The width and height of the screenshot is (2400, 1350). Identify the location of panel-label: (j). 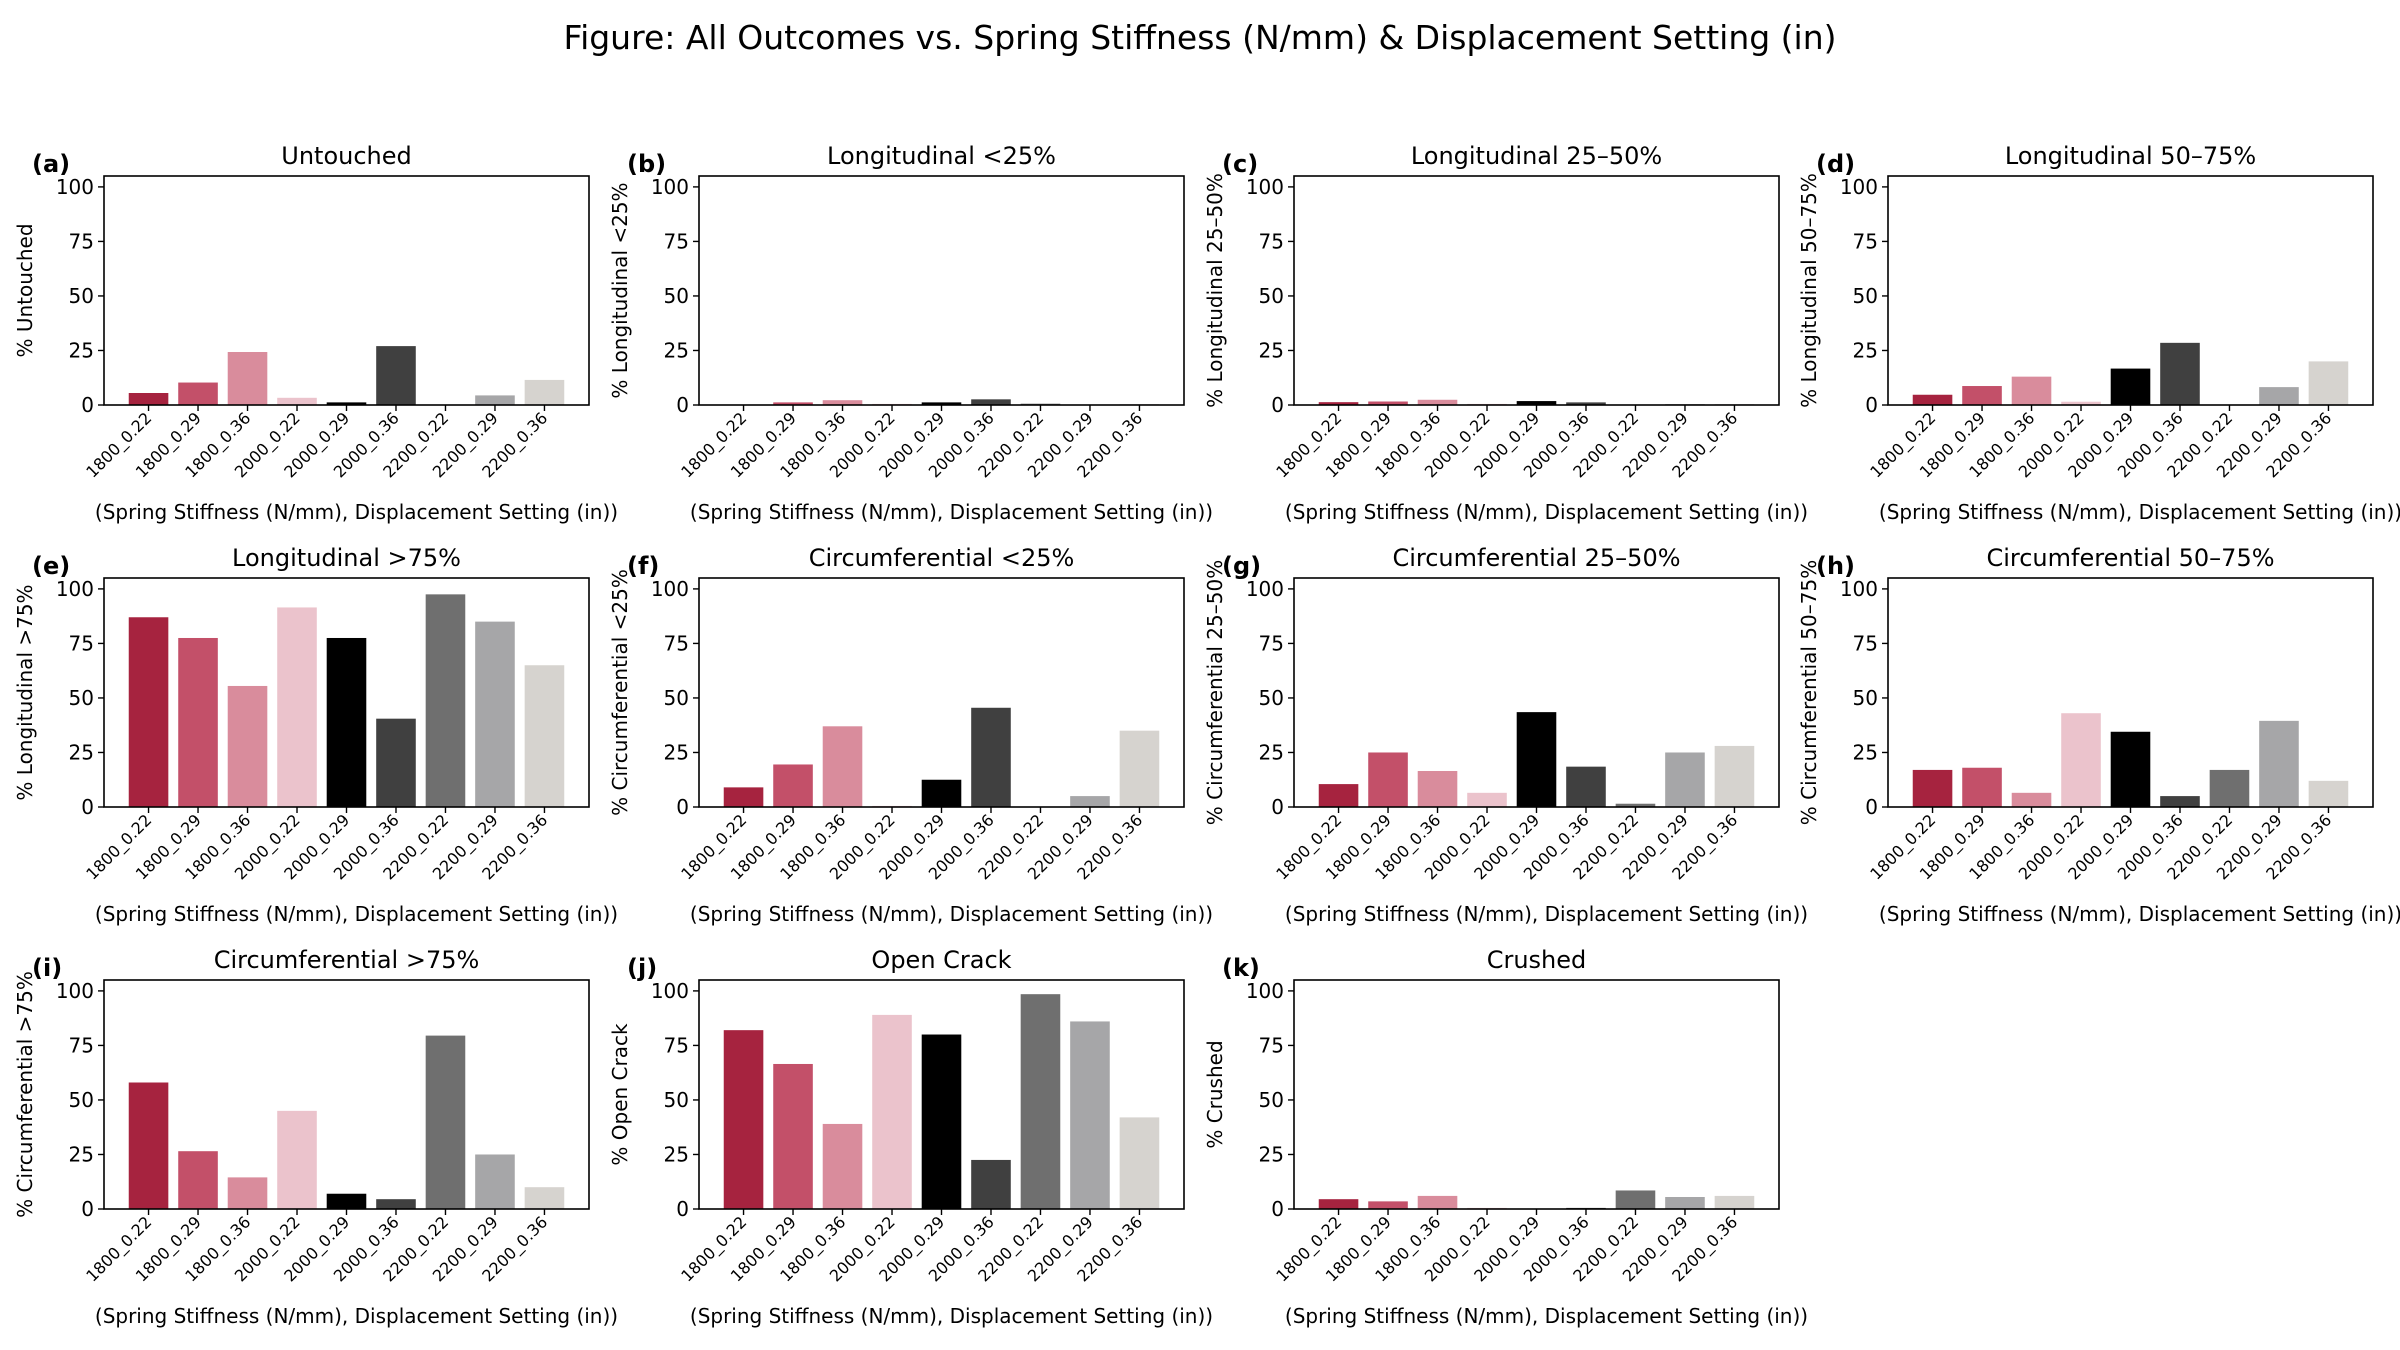
(642, 968).